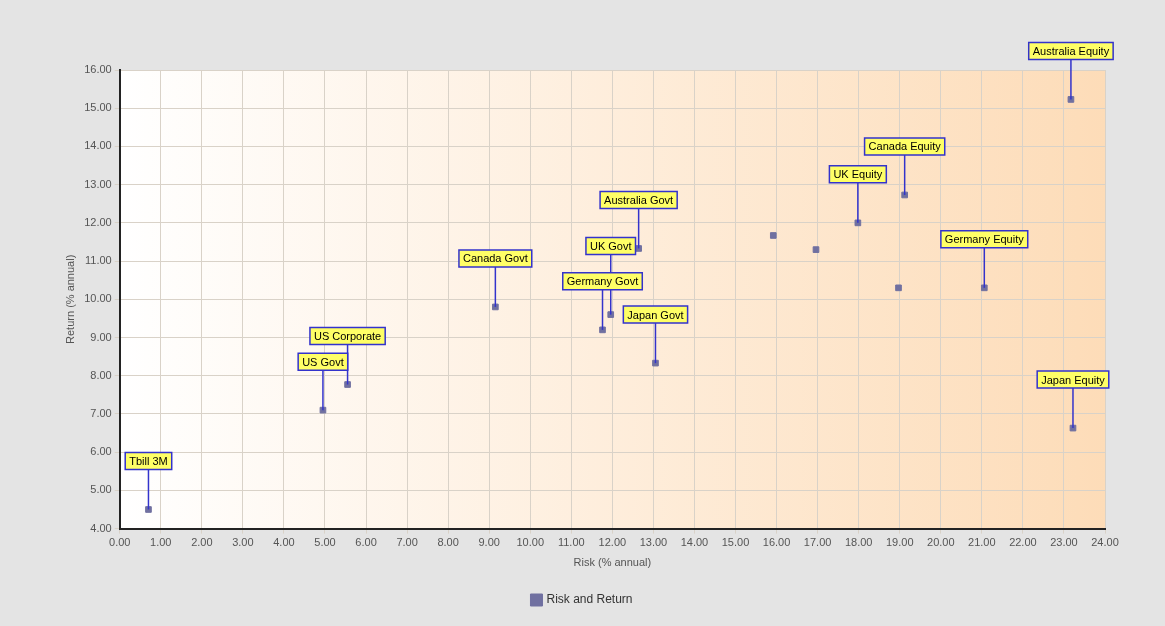  What do you see at coordinates (694, 542) in the screenshot?
I see `x-tick-label: 14.00` at bounding box center [694, 542].